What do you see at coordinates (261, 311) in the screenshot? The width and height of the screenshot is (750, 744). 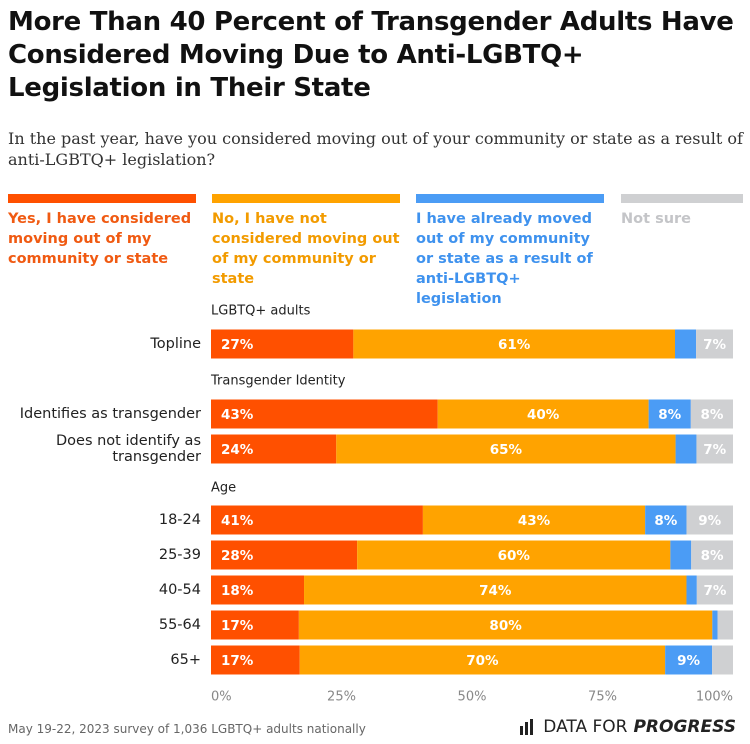 I see `group-label-lgbtq-adults: LGBTQ+ adults` at bounding box center [261, 311].